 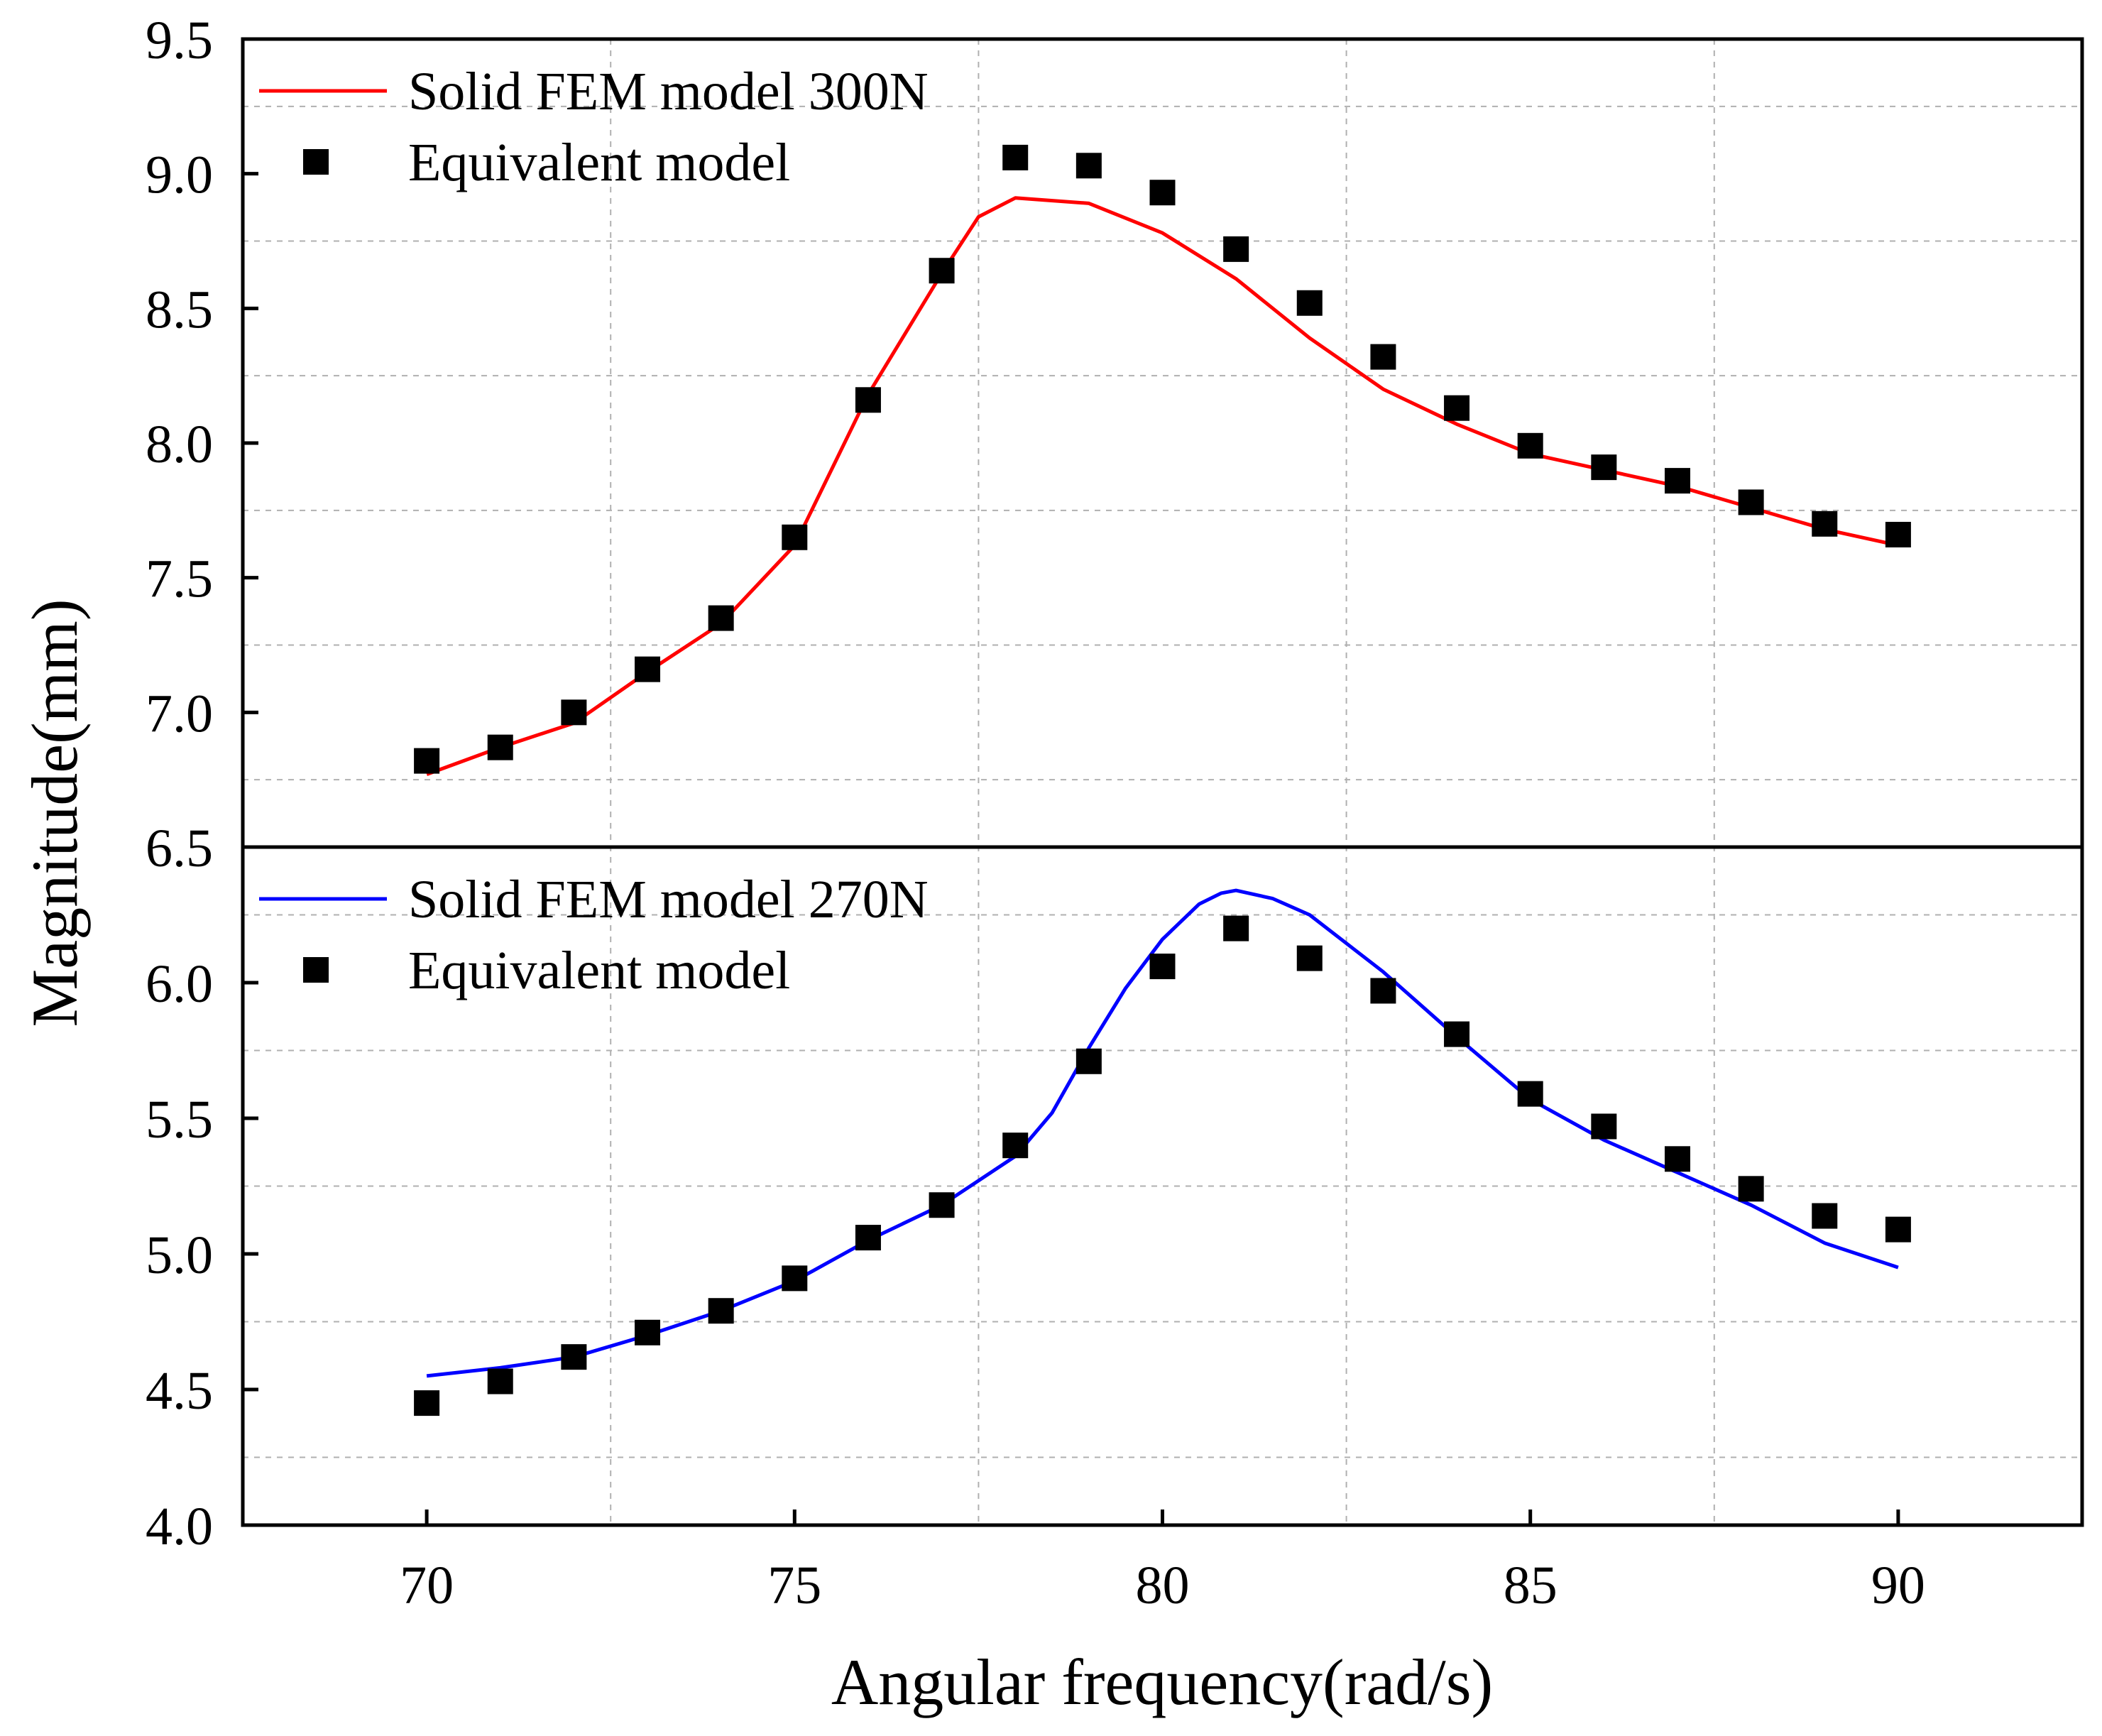 I want to click on y-tick-label: 6.0, so click(x=179, y=984).